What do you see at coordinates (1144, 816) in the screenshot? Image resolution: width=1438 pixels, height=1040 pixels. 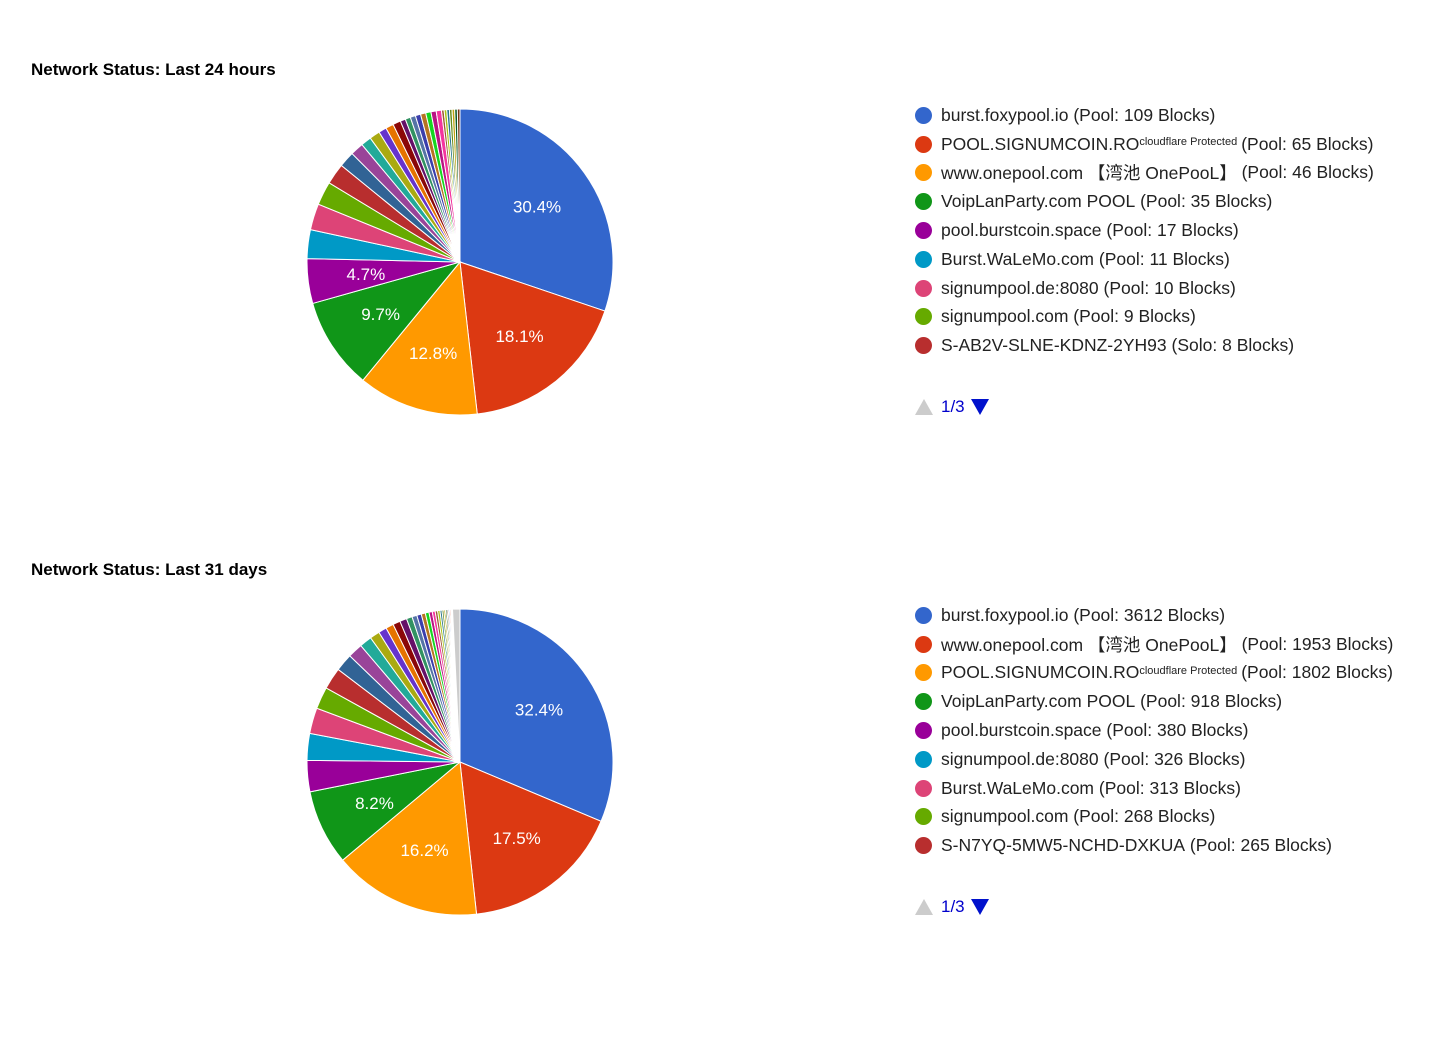 I see `legend-count: (Pool: 268 Blocks)` at bounding box center [1144, 816].